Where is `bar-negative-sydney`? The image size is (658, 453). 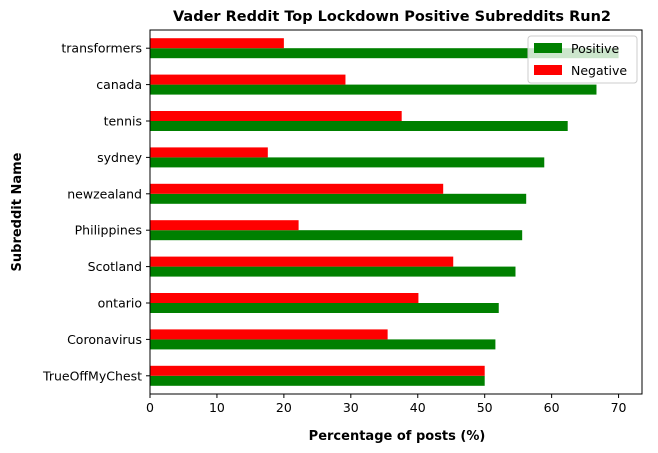
bar-negative-sydney is located at coordinates (209, 152).